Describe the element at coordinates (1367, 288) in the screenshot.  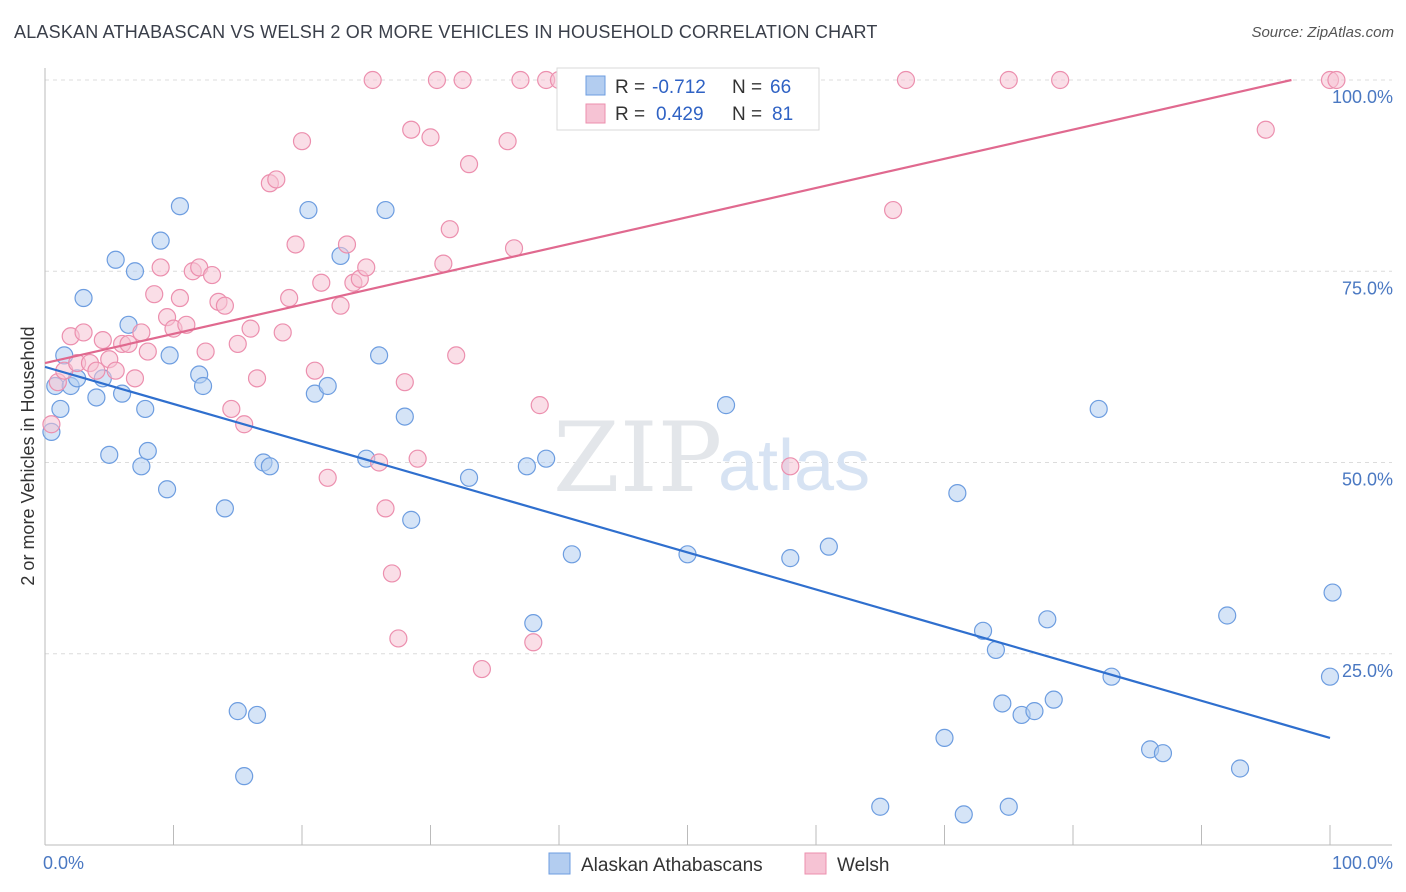
I see `y-tick-label-1: 75.0%` at that location.